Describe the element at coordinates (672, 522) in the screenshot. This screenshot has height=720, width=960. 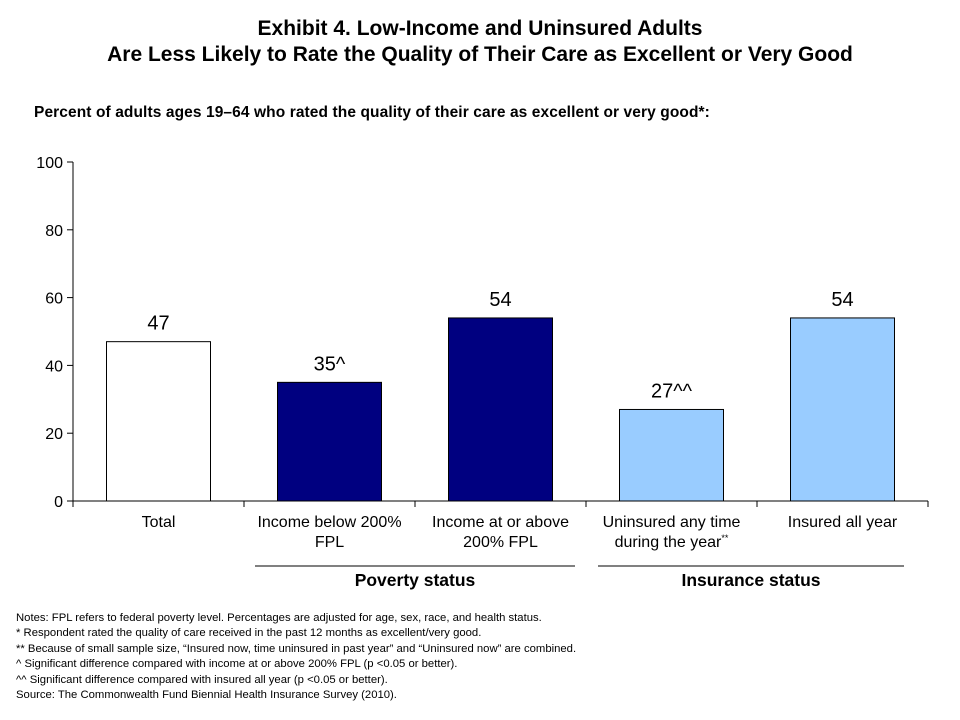
I see `category-label: Uninsured any time` at that location.